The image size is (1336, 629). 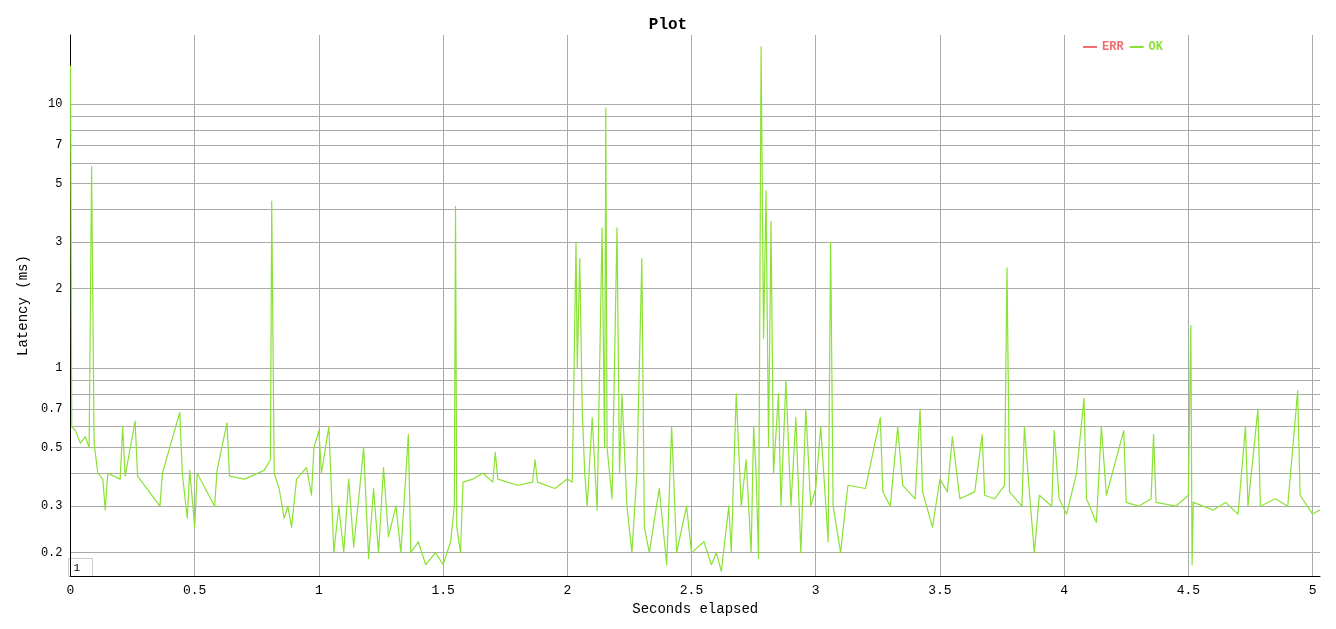 What do you see at coordinates (1064, 591) in the screenshot?
I see `x-tick-label: 4` at bounding box center [1064, 591].